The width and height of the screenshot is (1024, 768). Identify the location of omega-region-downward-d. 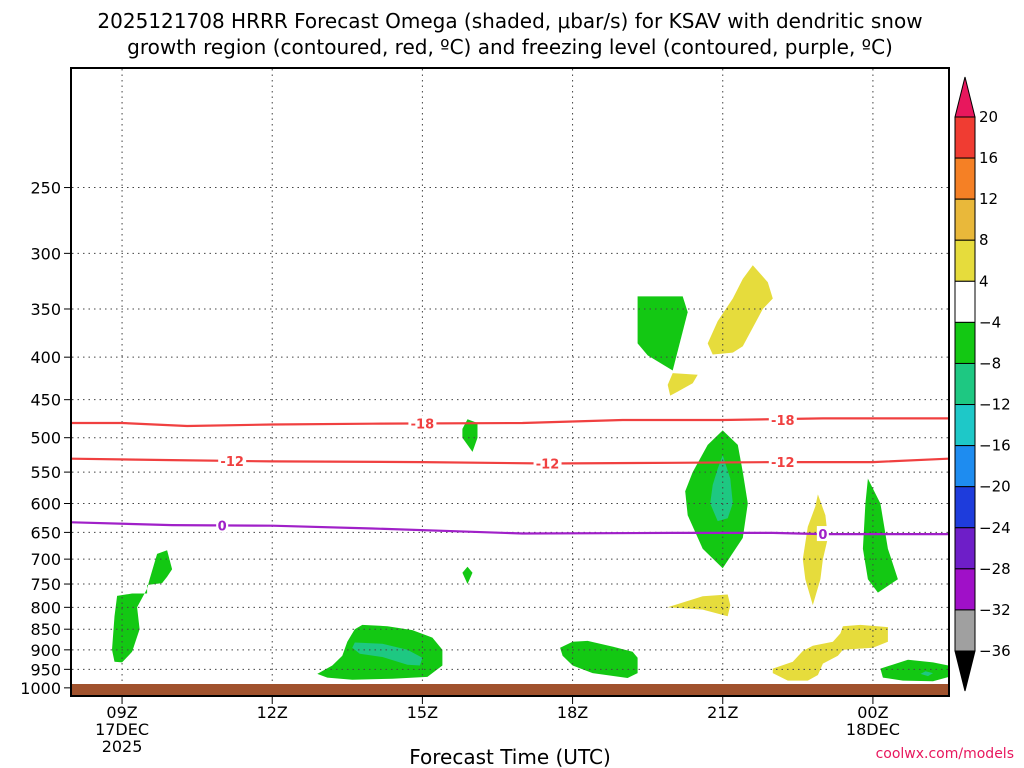
(699, 605).